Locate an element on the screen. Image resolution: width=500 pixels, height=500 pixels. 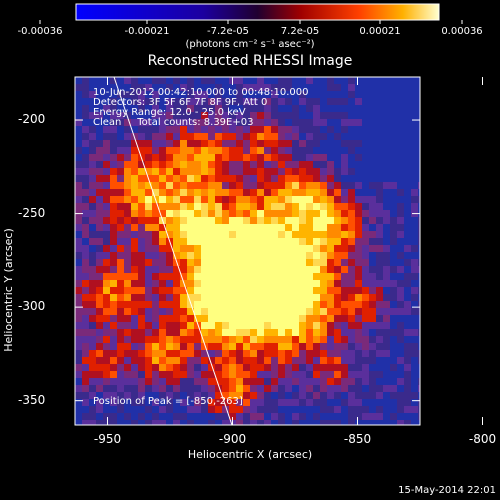
figure-title: Reconstructed RHESSI Image is located at coordinates (250, 61).